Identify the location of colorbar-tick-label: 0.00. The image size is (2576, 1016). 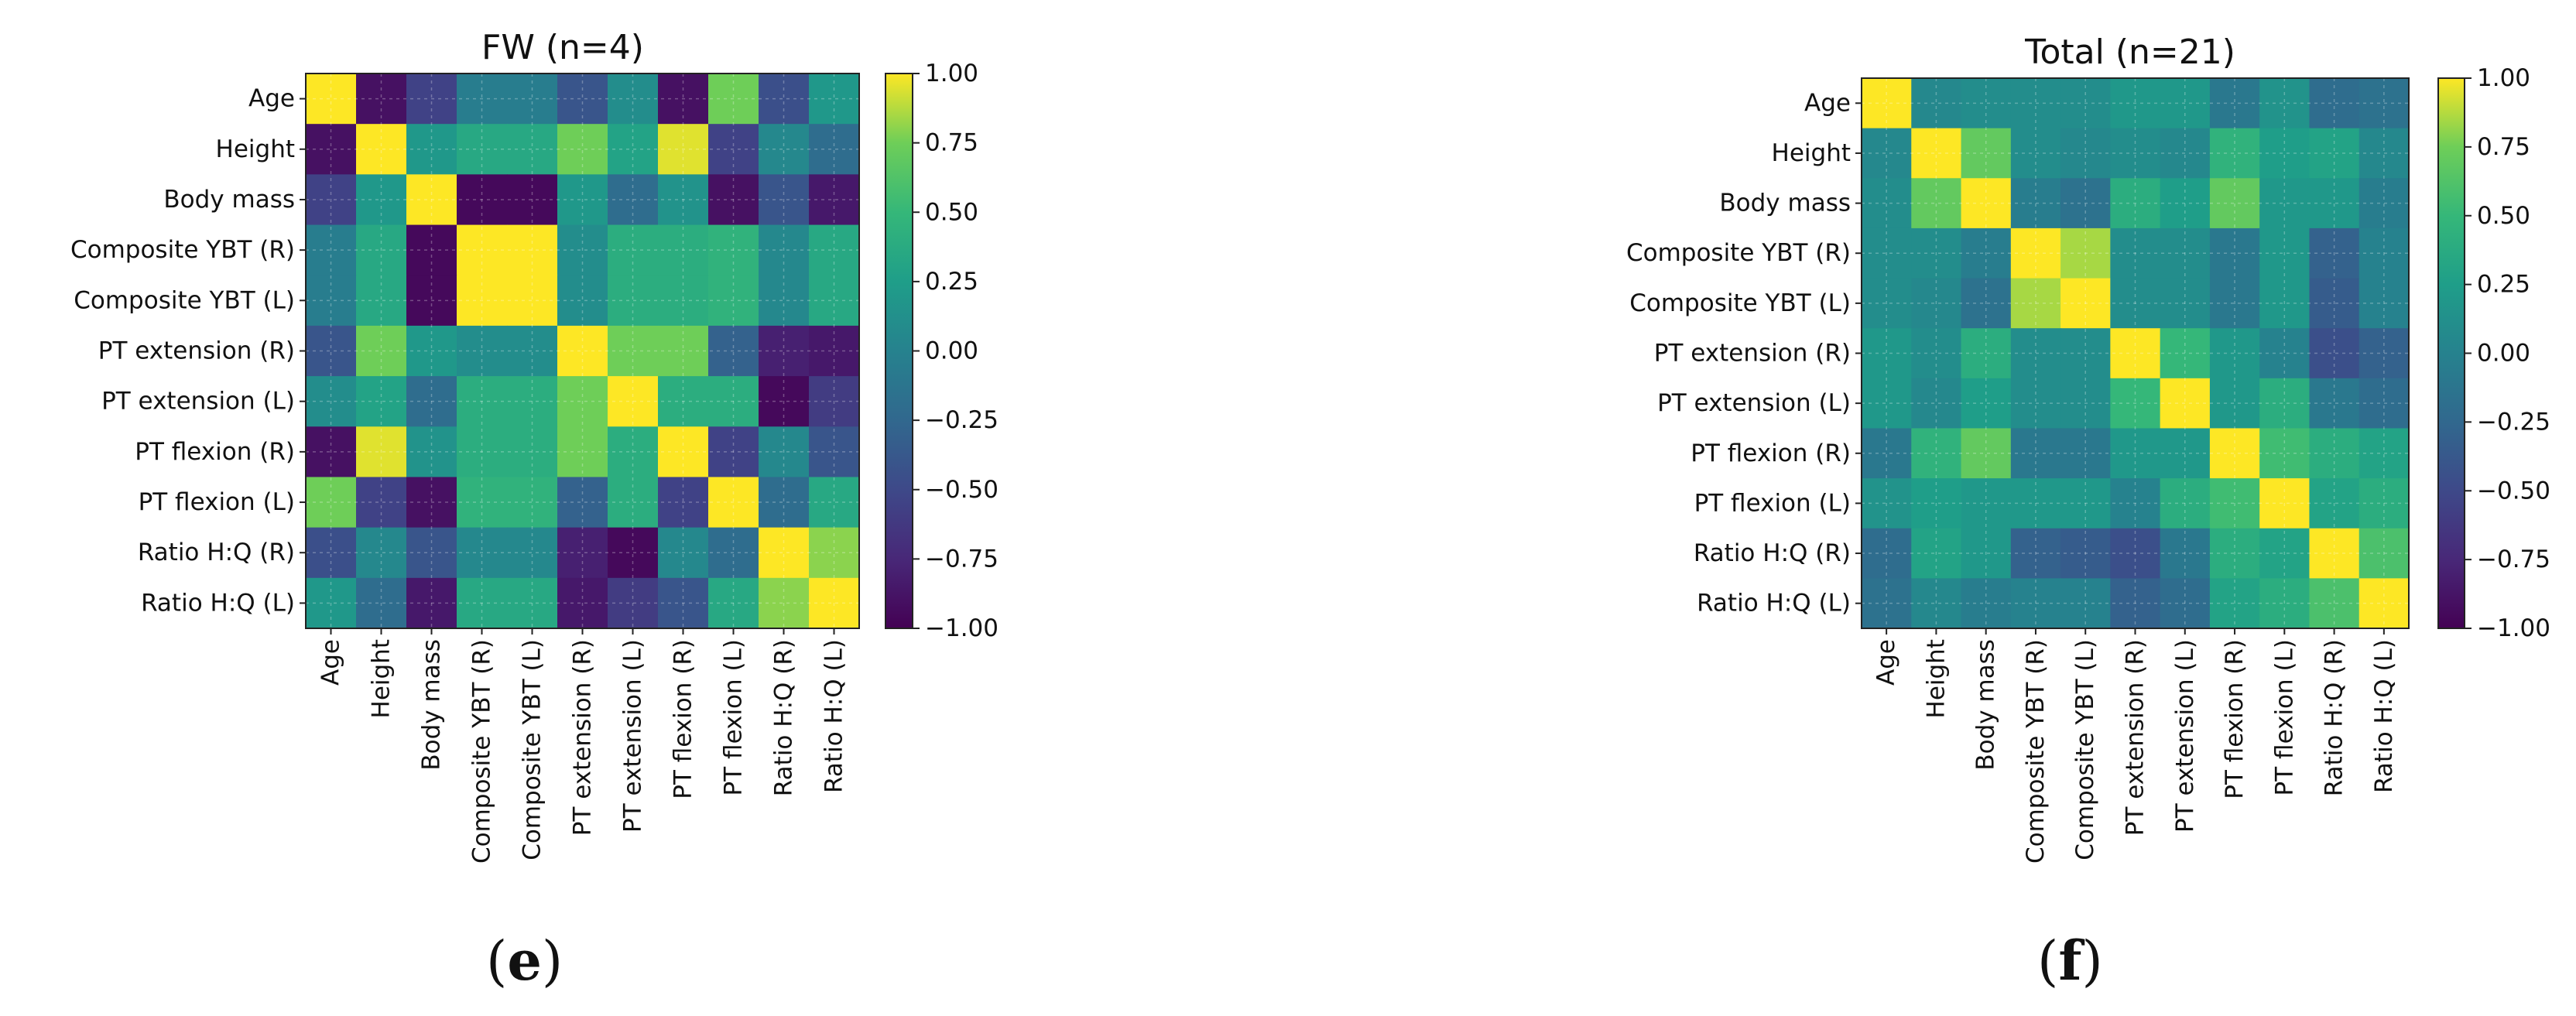
(2503, 354).